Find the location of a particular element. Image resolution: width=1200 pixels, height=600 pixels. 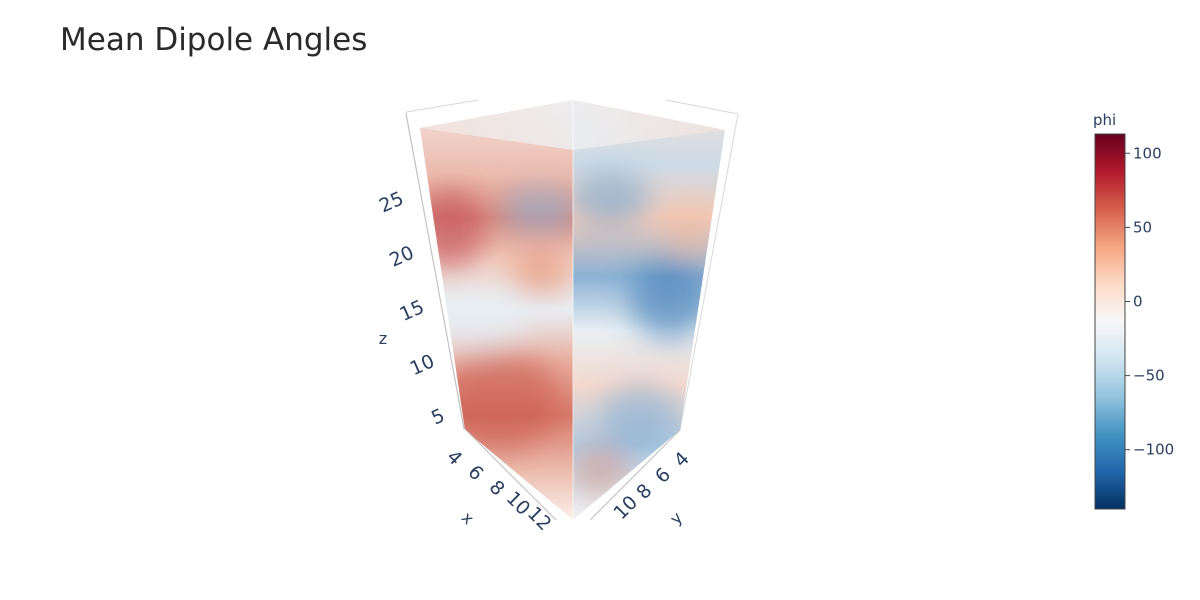

colorbar: phi 100 50 0 −50 −100 is located at coordinates (1133, 310).